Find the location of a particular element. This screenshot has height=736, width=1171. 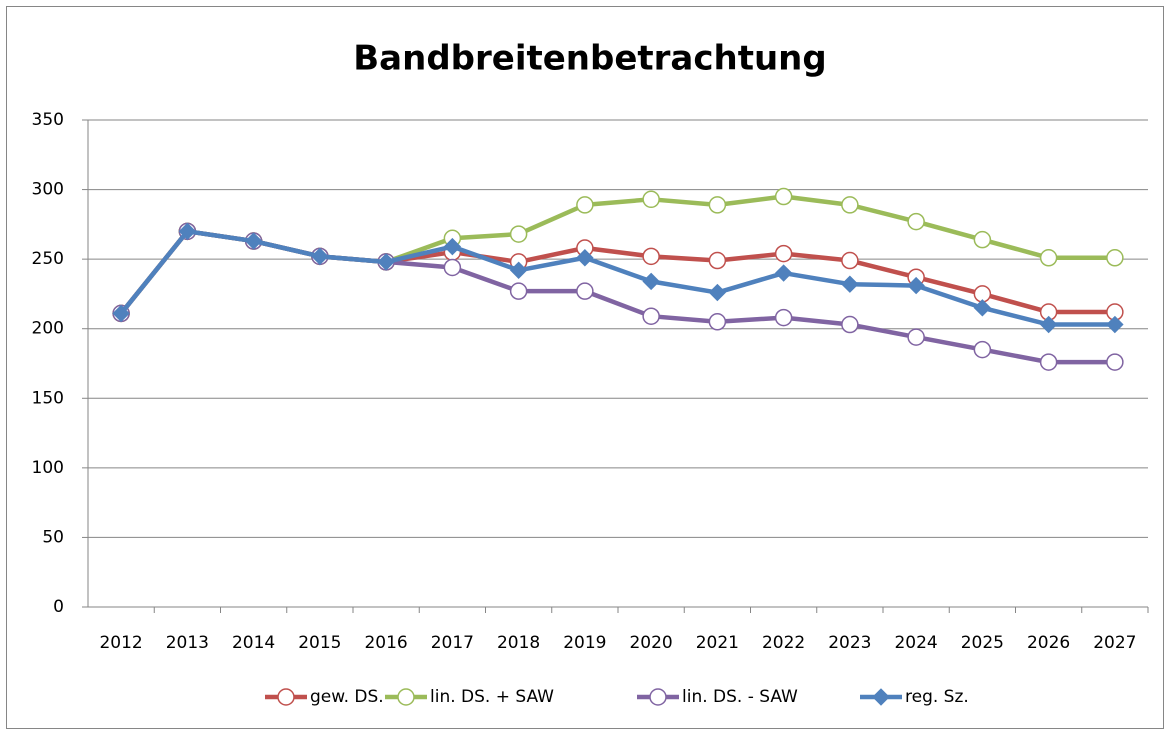

x-tick-label: 2020 is located at coordinates (650, 643).